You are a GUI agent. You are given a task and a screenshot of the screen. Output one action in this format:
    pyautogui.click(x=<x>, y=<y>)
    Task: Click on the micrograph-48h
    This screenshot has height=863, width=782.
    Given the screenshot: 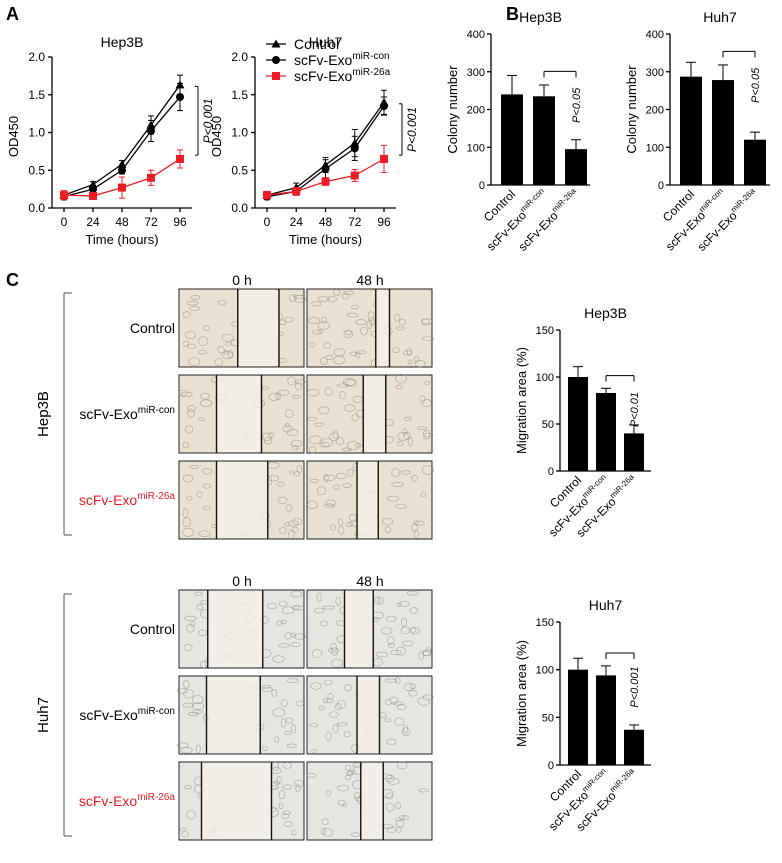 What is the action you would take?
    pyautogui.click(x=370, y=715)
    